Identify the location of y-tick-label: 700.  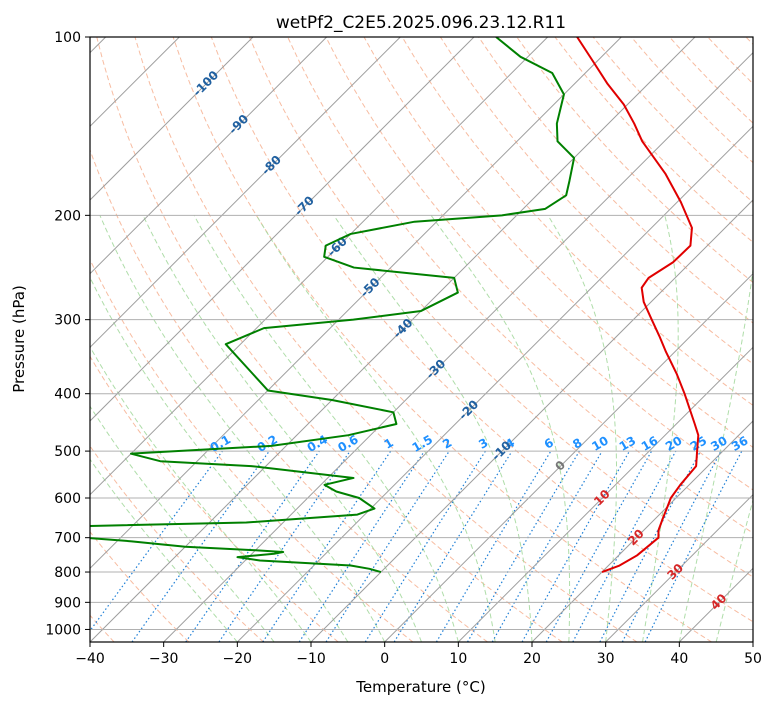
(67, 539).